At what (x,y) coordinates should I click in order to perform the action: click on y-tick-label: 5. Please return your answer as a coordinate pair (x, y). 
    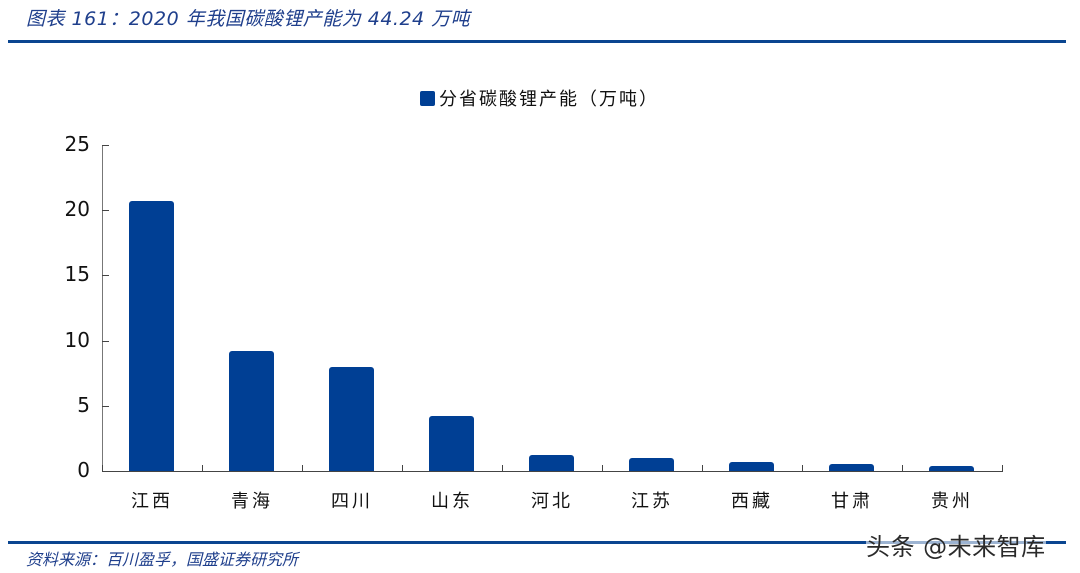
    Looking at the image, I should click on (83, 404).